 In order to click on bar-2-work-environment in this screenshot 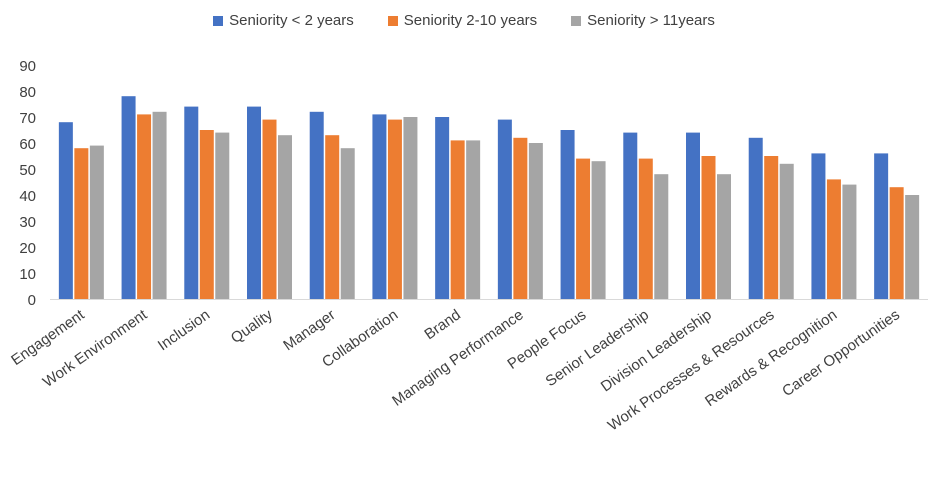, I will do `click(144, 207)`.